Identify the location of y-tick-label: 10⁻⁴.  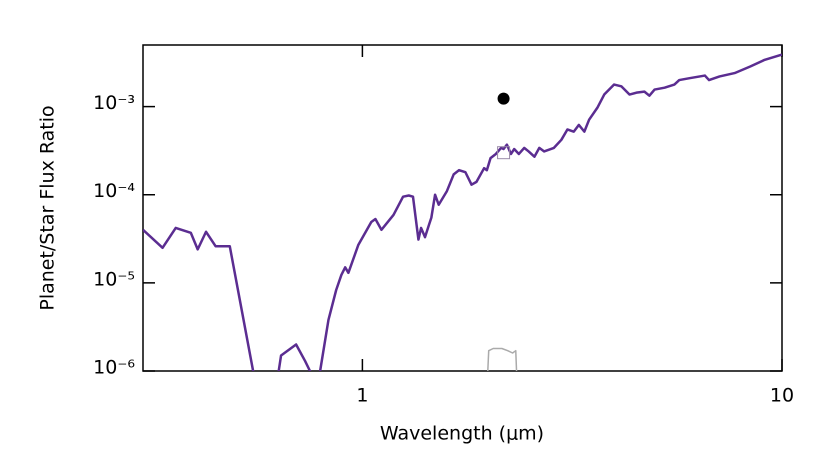
(114, 191).